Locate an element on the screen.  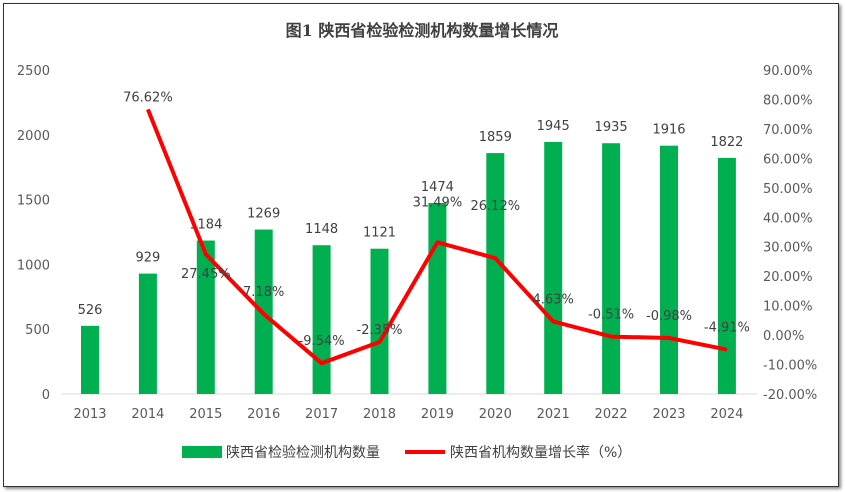
y-left-tick-label: 1500 is located at coordinates (33, 201).